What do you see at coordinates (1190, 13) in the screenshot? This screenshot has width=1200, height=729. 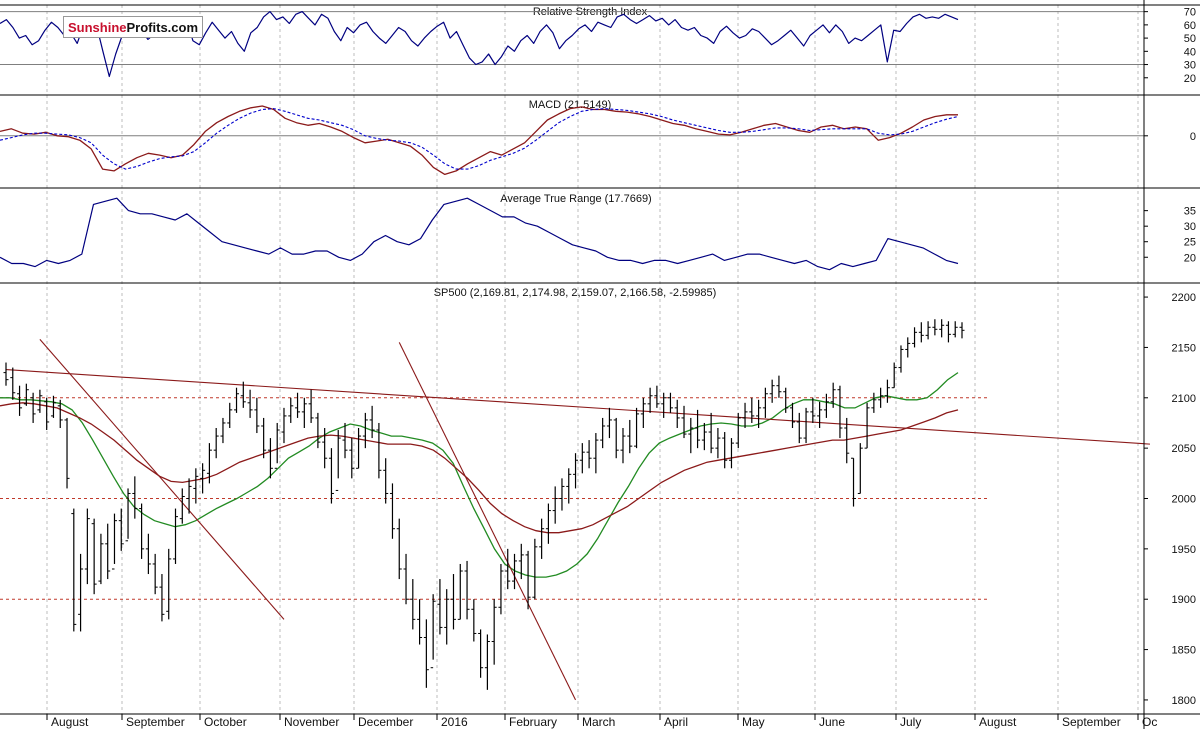 I see `ytick-label-0-0: 70` at bounding box center [1190, 13].